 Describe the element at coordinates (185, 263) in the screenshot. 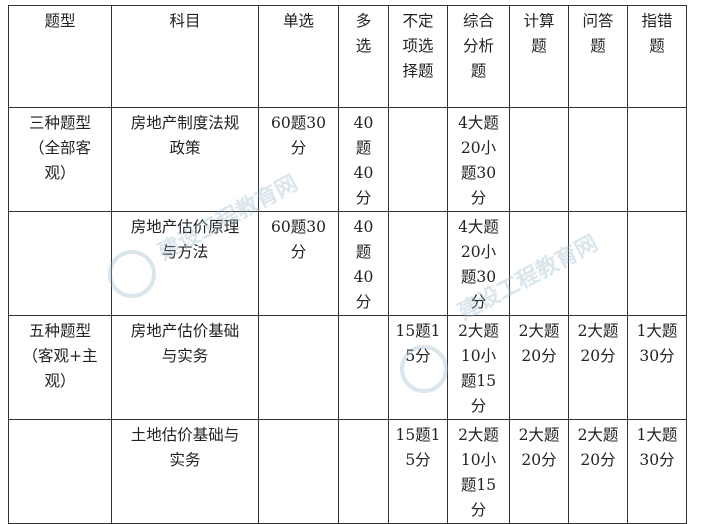

I see `subject-cell: 房地产估价原理与方法` at that location.